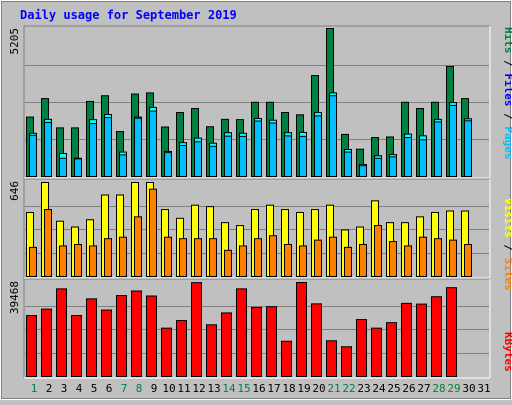  I want to click on x-label-day-21: 21, so click(333, 388).